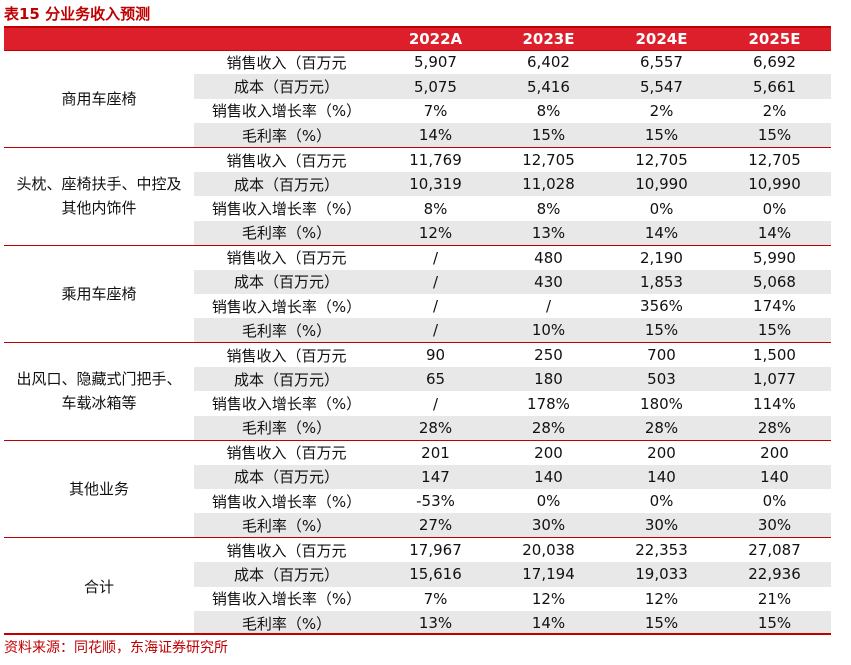 The width and height of the screenshot is (851, 665). I want to click on value-cell: 27%, so click(435, 525).